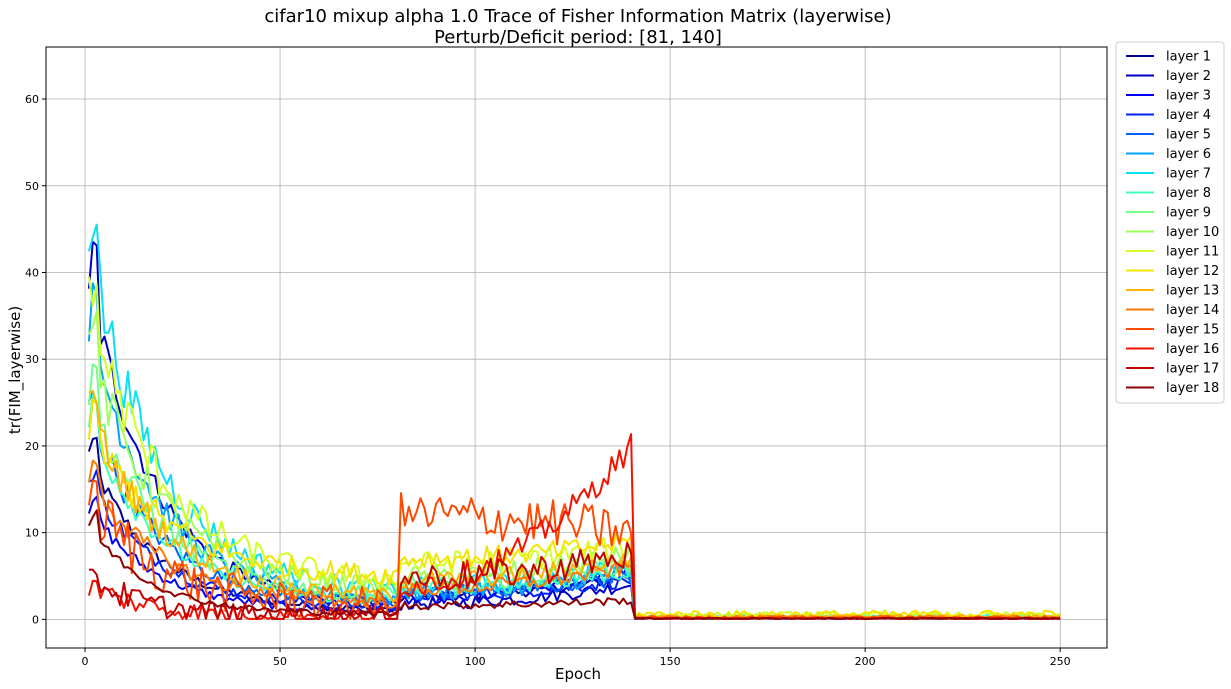 The image size is (1231, 689). I want to click on legend-label: layer 13, so click(1192, 291).